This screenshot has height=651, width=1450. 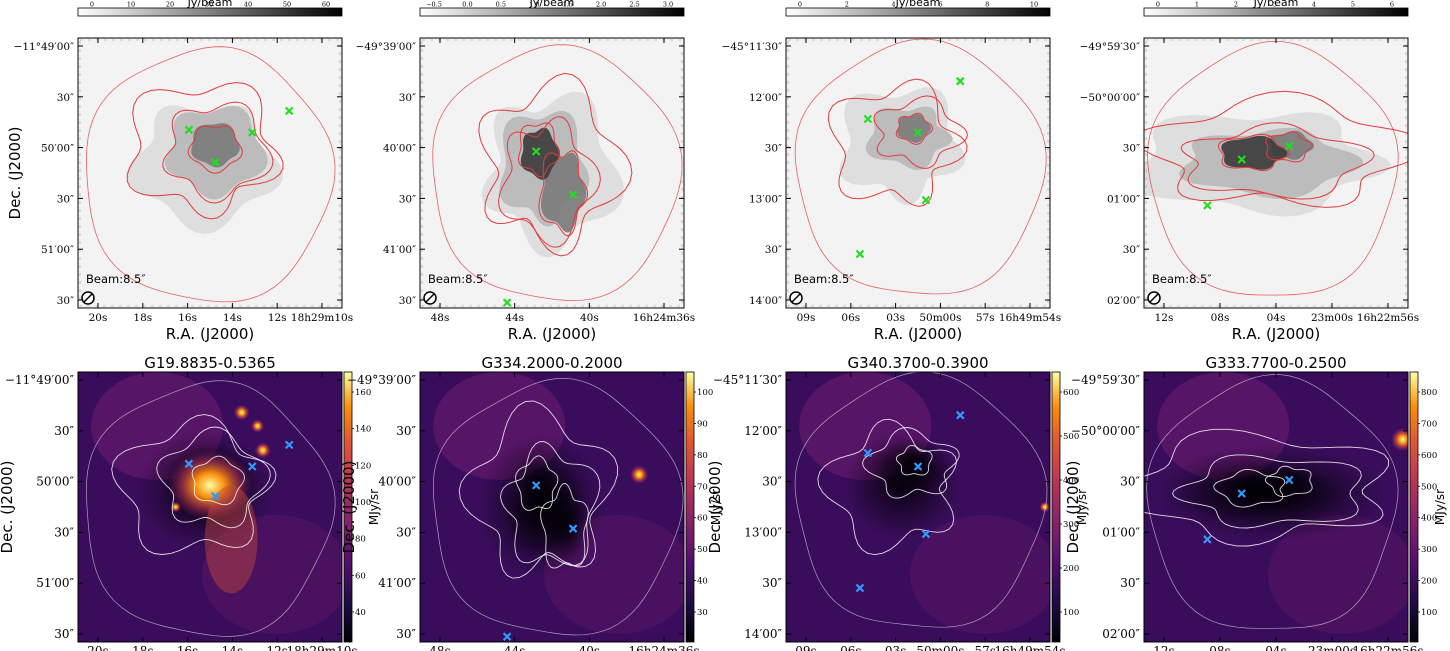 What do you see at coordinates (1332, 647) in the screenshot?
I see `x-tick-label: 23m00s` at bounding box center [1332, 647].